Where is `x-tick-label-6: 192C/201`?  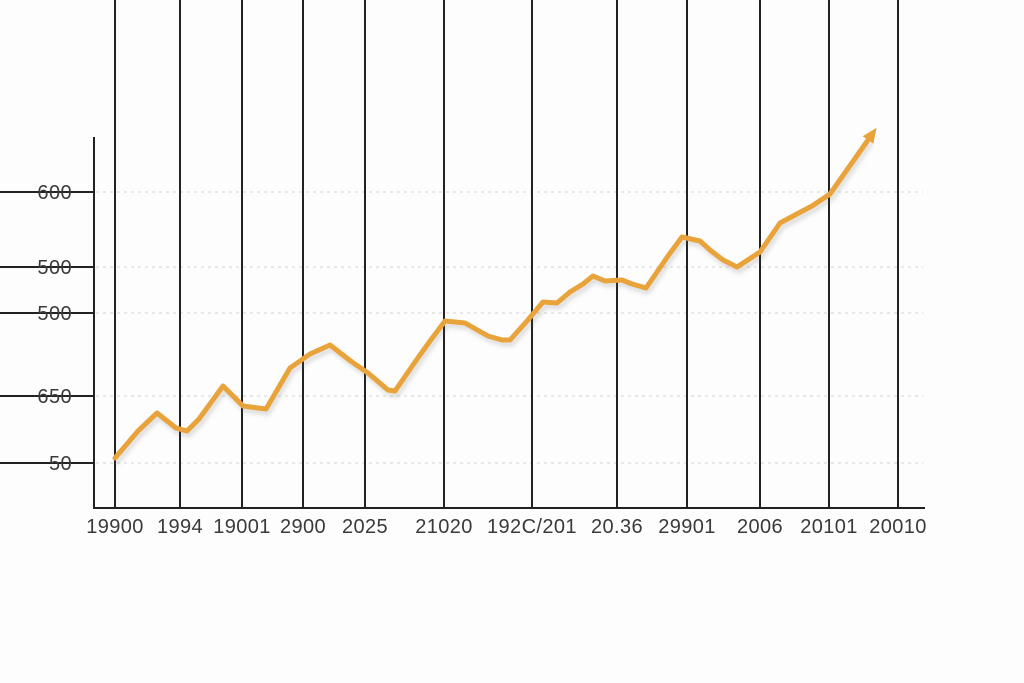 x-tick-label-6: 192C/201 is located at coordinates (532, 527).